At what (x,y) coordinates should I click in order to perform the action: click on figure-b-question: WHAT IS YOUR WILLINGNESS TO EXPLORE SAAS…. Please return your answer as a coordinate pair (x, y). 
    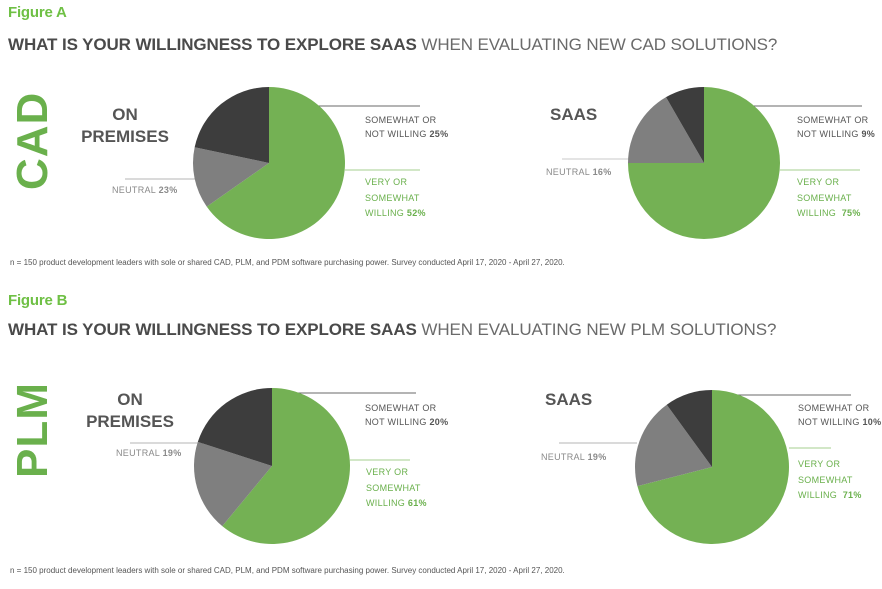
    Looking at the image, I should click on (392, 330).